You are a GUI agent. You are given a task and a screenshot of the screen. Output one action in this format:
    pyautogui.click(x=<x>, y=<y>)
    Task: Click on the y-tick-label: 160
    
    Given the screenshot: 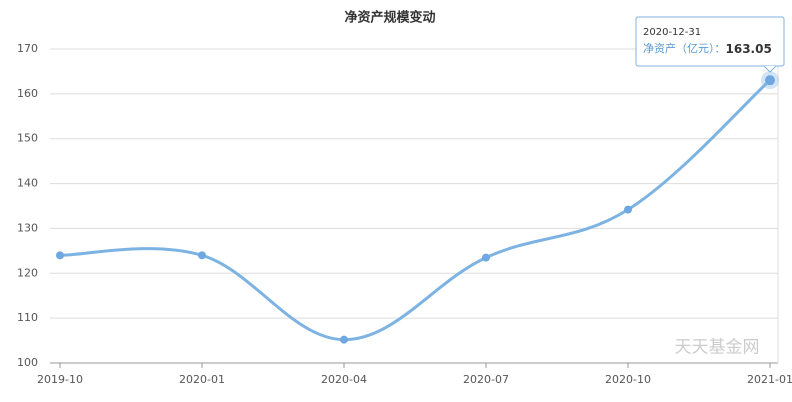 What is the action you would take?
    pyautogui.click(x=27, y=93)
    